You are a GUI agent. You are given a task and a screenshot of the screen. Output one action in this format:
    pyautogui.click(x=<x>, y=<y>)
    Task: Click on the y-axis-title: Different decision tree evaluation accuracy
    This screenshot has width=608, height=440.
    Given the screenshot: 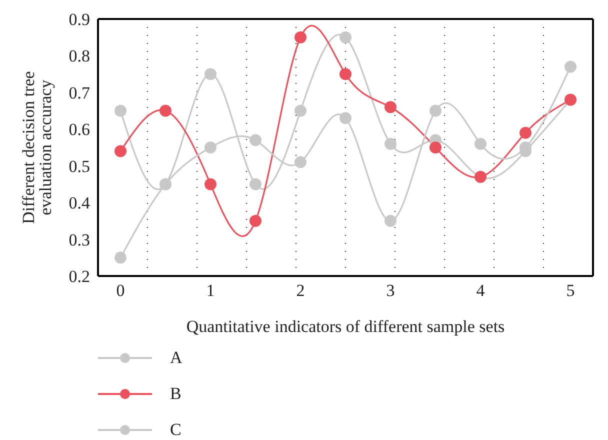 What is the action you would take?
    pyautogui.click(x=37, y=147)
    